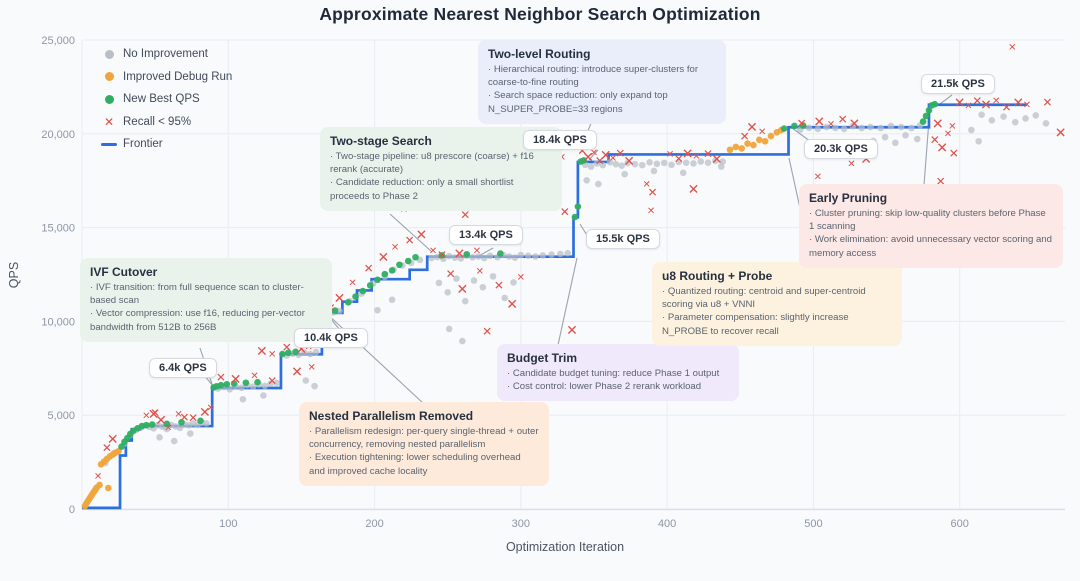  Describe the element at coordinates (374, 524) in the screenshot. I see `svg-text: 200` at that location.